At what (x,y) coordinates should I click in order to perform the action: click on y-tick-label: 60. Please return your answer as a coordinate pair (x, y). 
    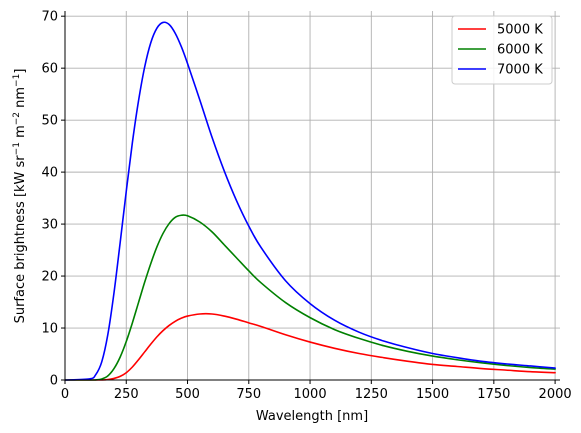
    Looking at the image, I should click on (49, 69).